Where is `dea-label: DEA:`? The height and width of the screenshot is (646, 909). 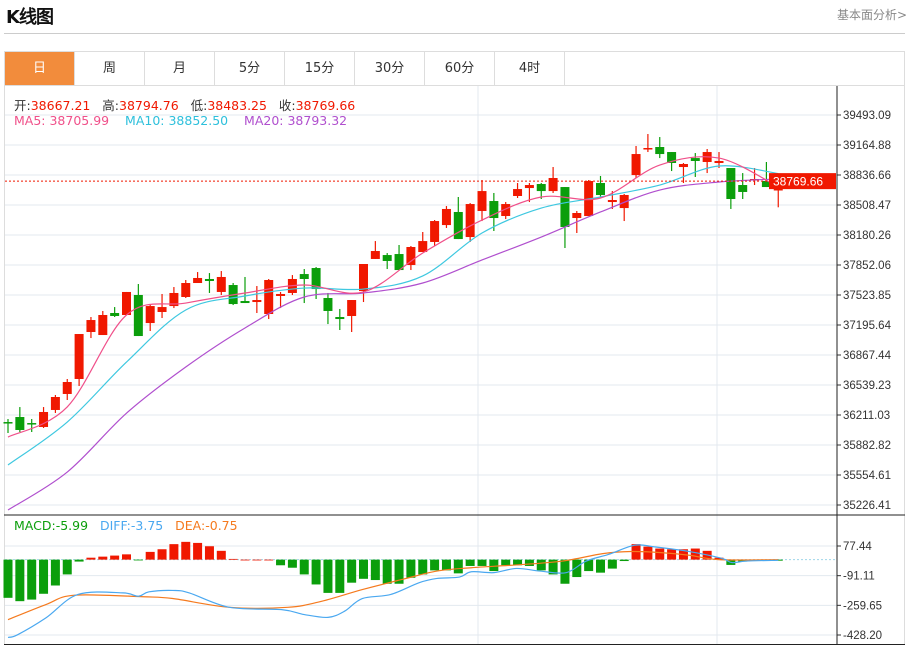
dea-label: DEA: is located at coordinates (190, 525).